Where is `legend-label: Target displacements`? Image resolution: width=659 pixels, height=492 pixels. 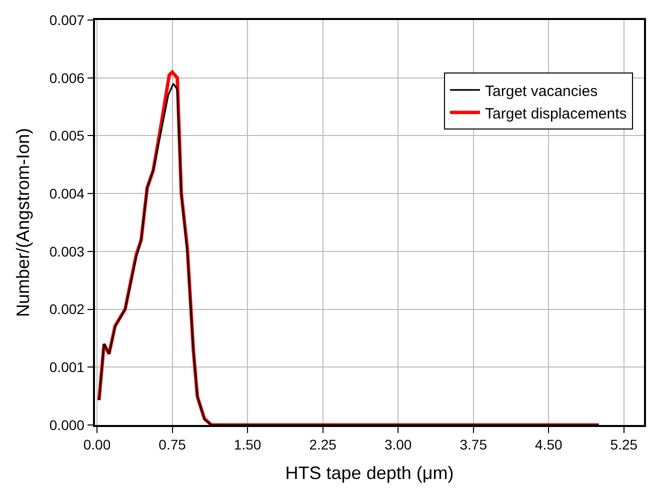
legend-label: Target displacements is located at coordinates (556, 113).